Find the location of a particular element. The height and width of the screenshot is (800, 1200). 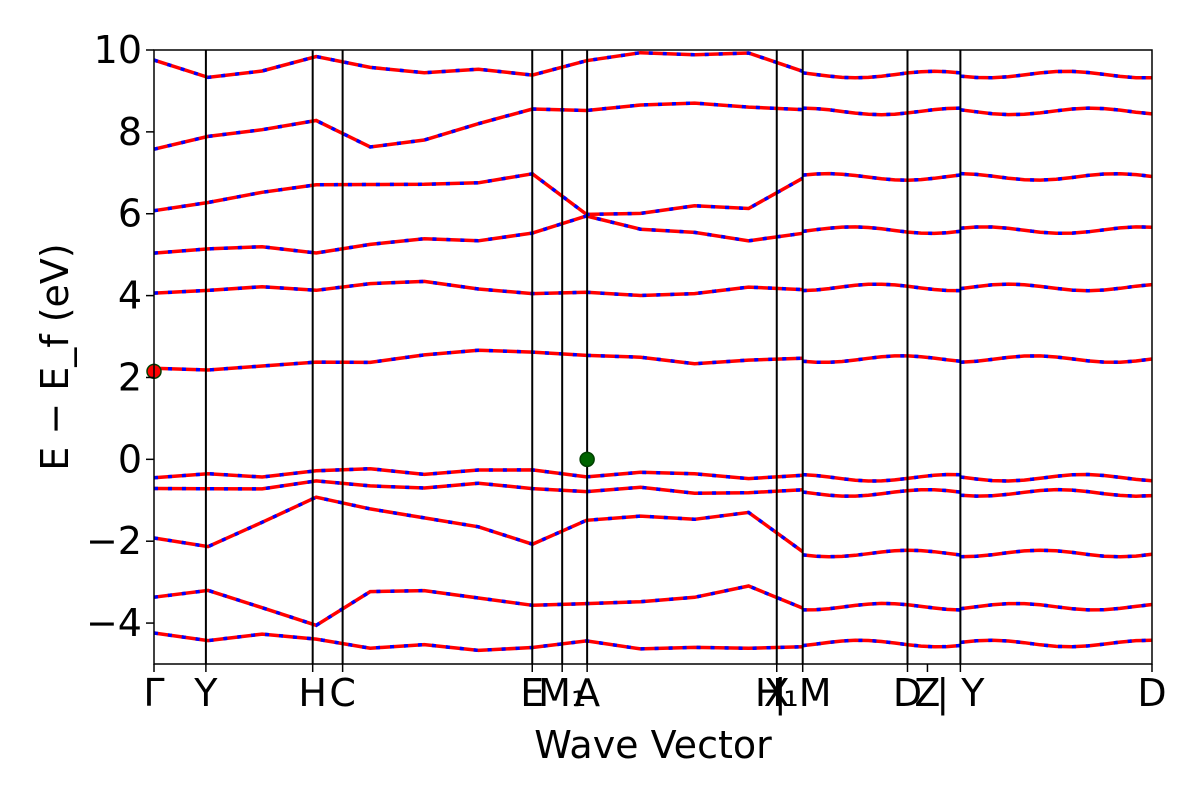

x-tick-label: X is located at coordinates (777, 693).